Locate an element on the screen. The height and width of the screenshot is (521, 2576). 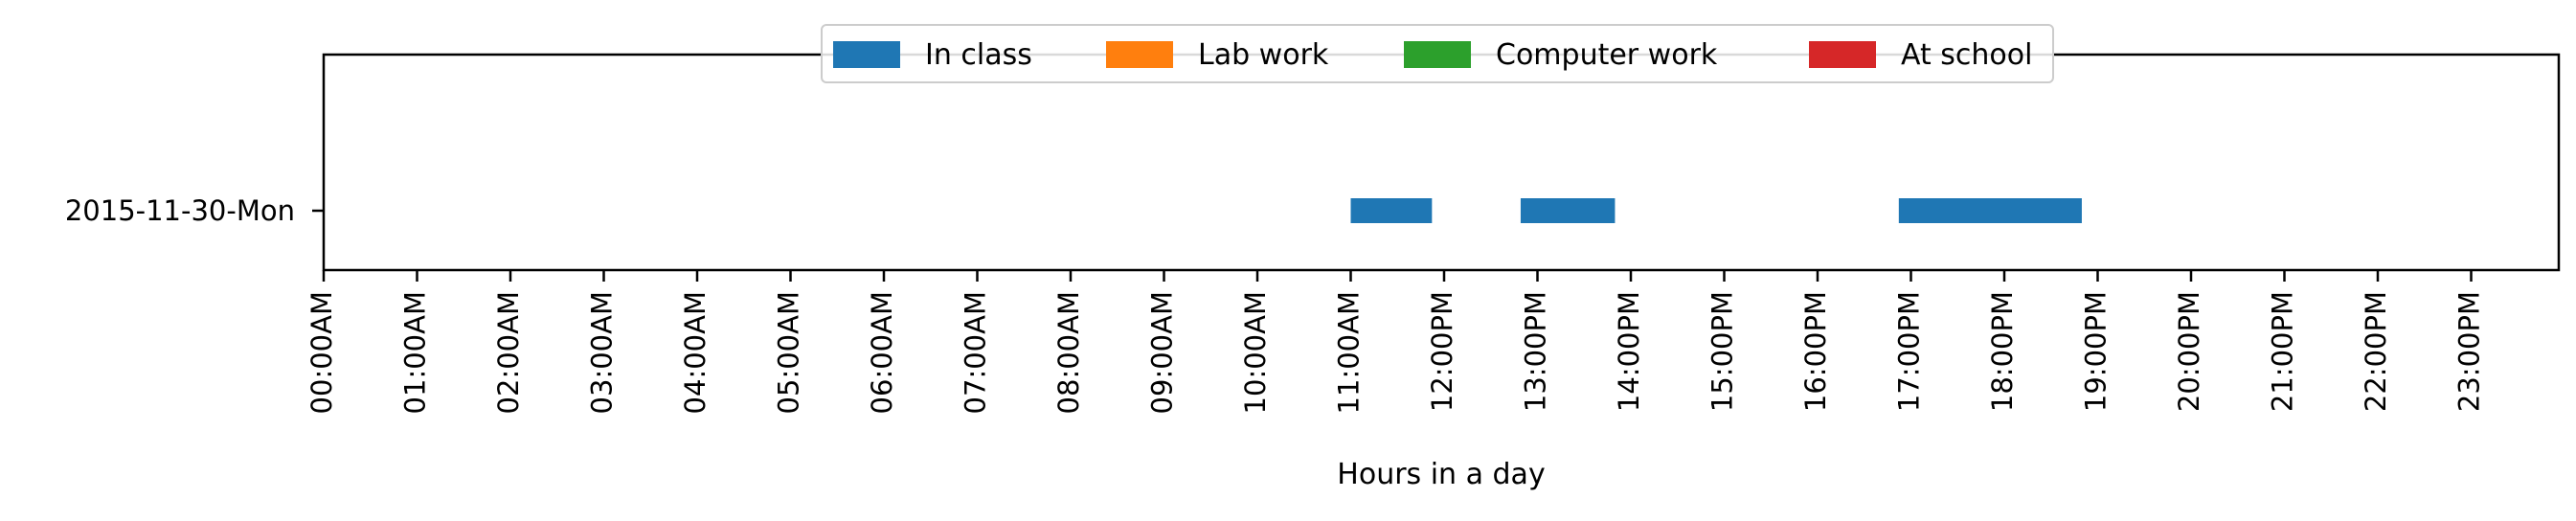
x-tick-label: 00:00AM is located at coordinates (321, 352).